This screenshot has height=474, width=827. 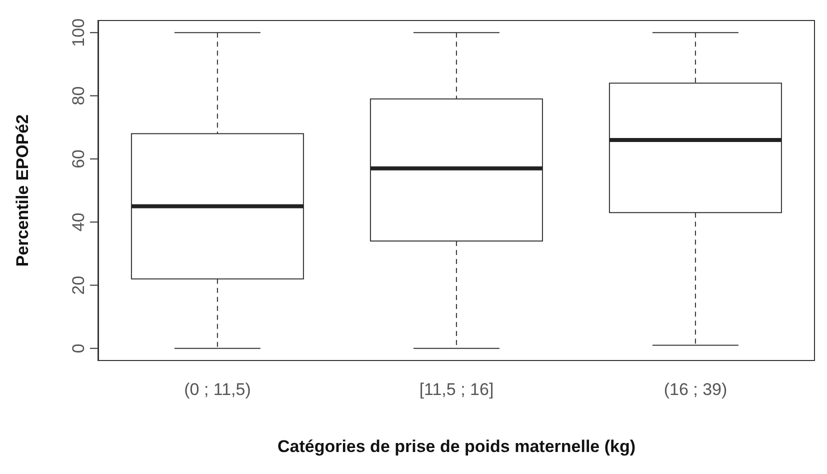 I want to click on y-tick-label: 20, so click(x=78, y=285).